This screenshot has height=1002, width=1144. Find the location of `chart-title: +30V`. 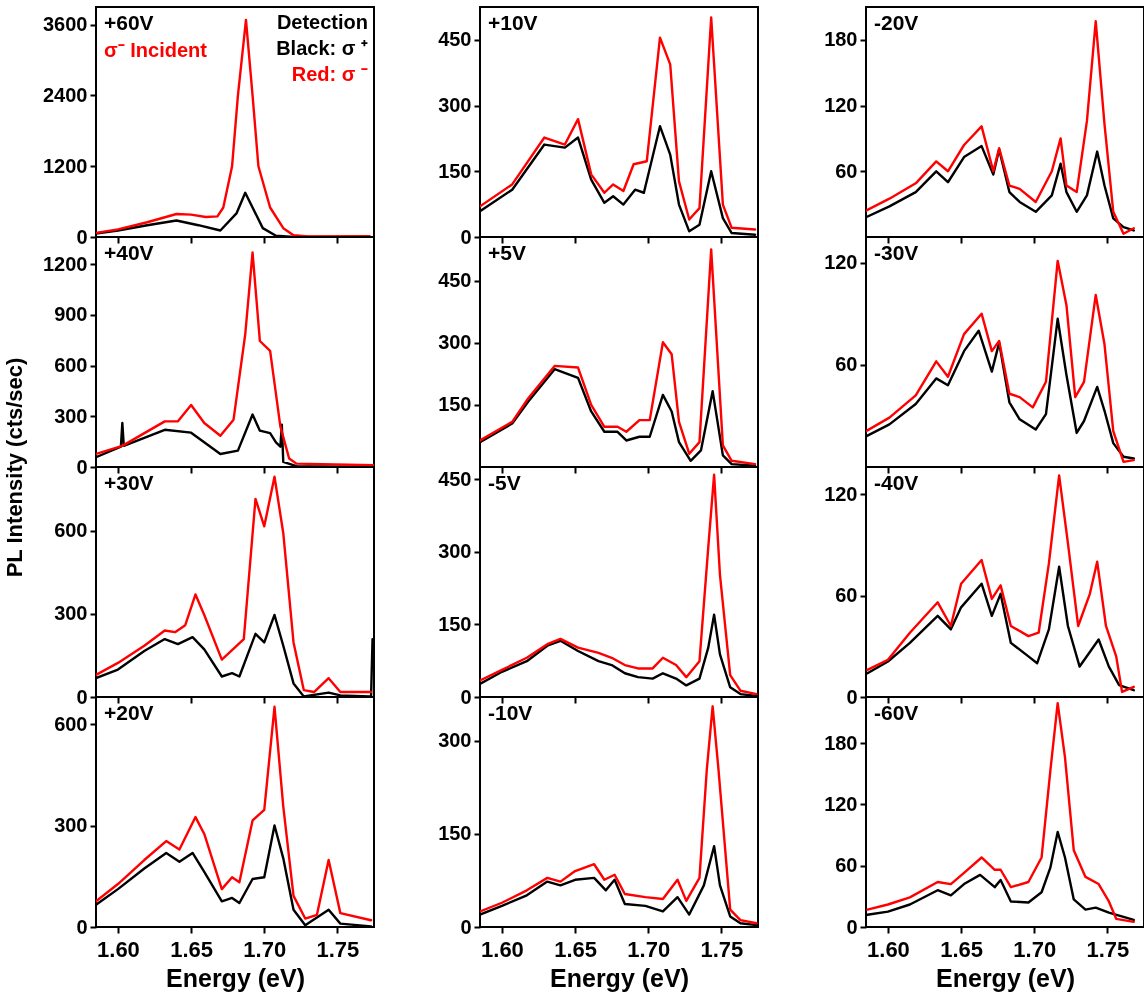

chart-title: +30V is located at coordinates (129, 482).